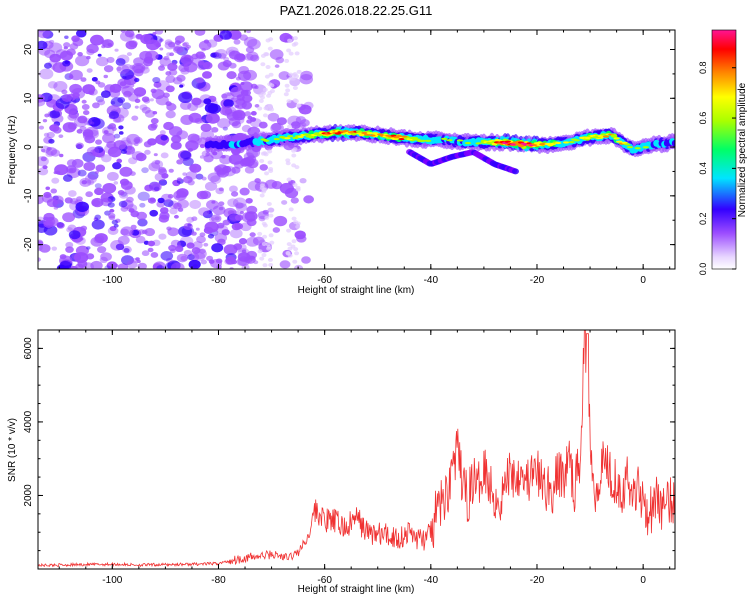  What do you see at coordinates (703, 269) in the screenshot?
I see `colorbar-tick-label: 0.0` at bounding box center [703, 269].